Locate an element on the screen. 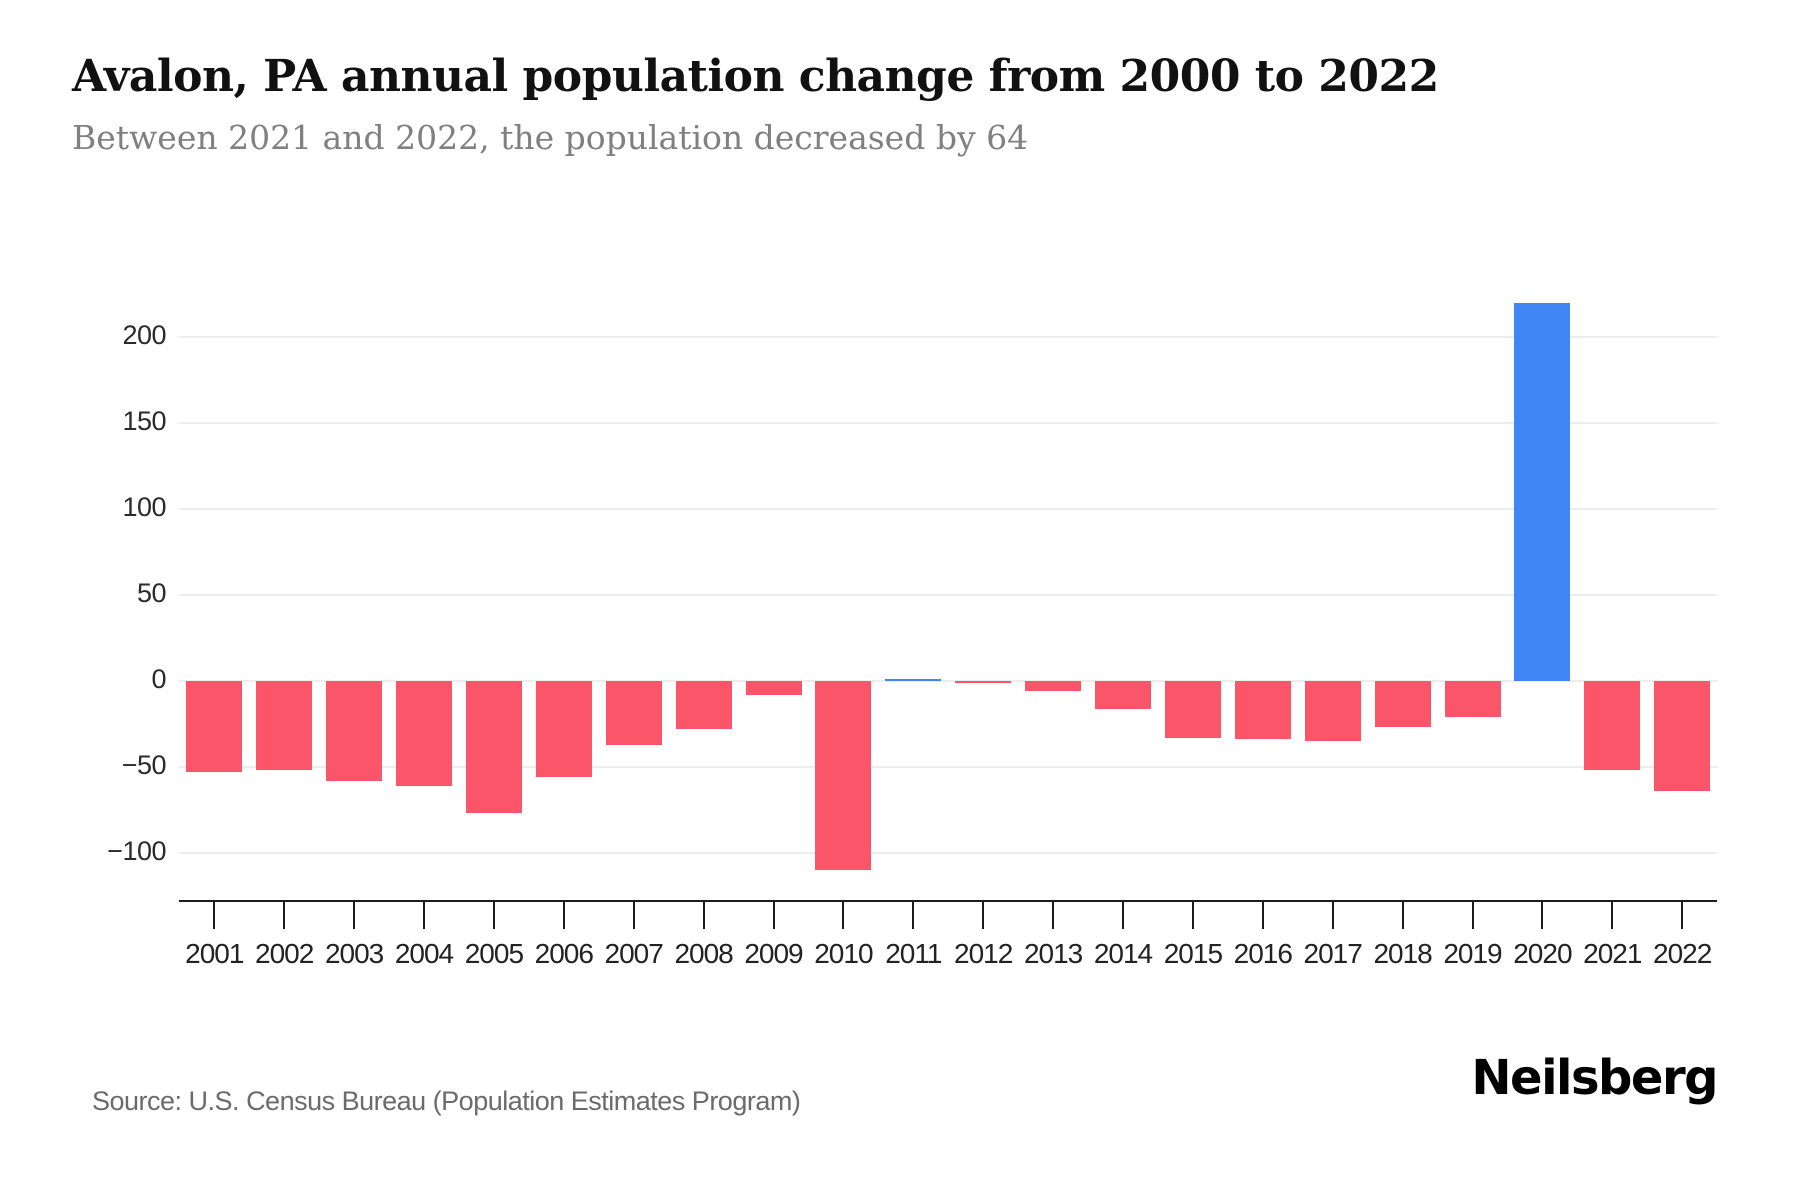  bar-2014 is located at coordinates (1123, 695).